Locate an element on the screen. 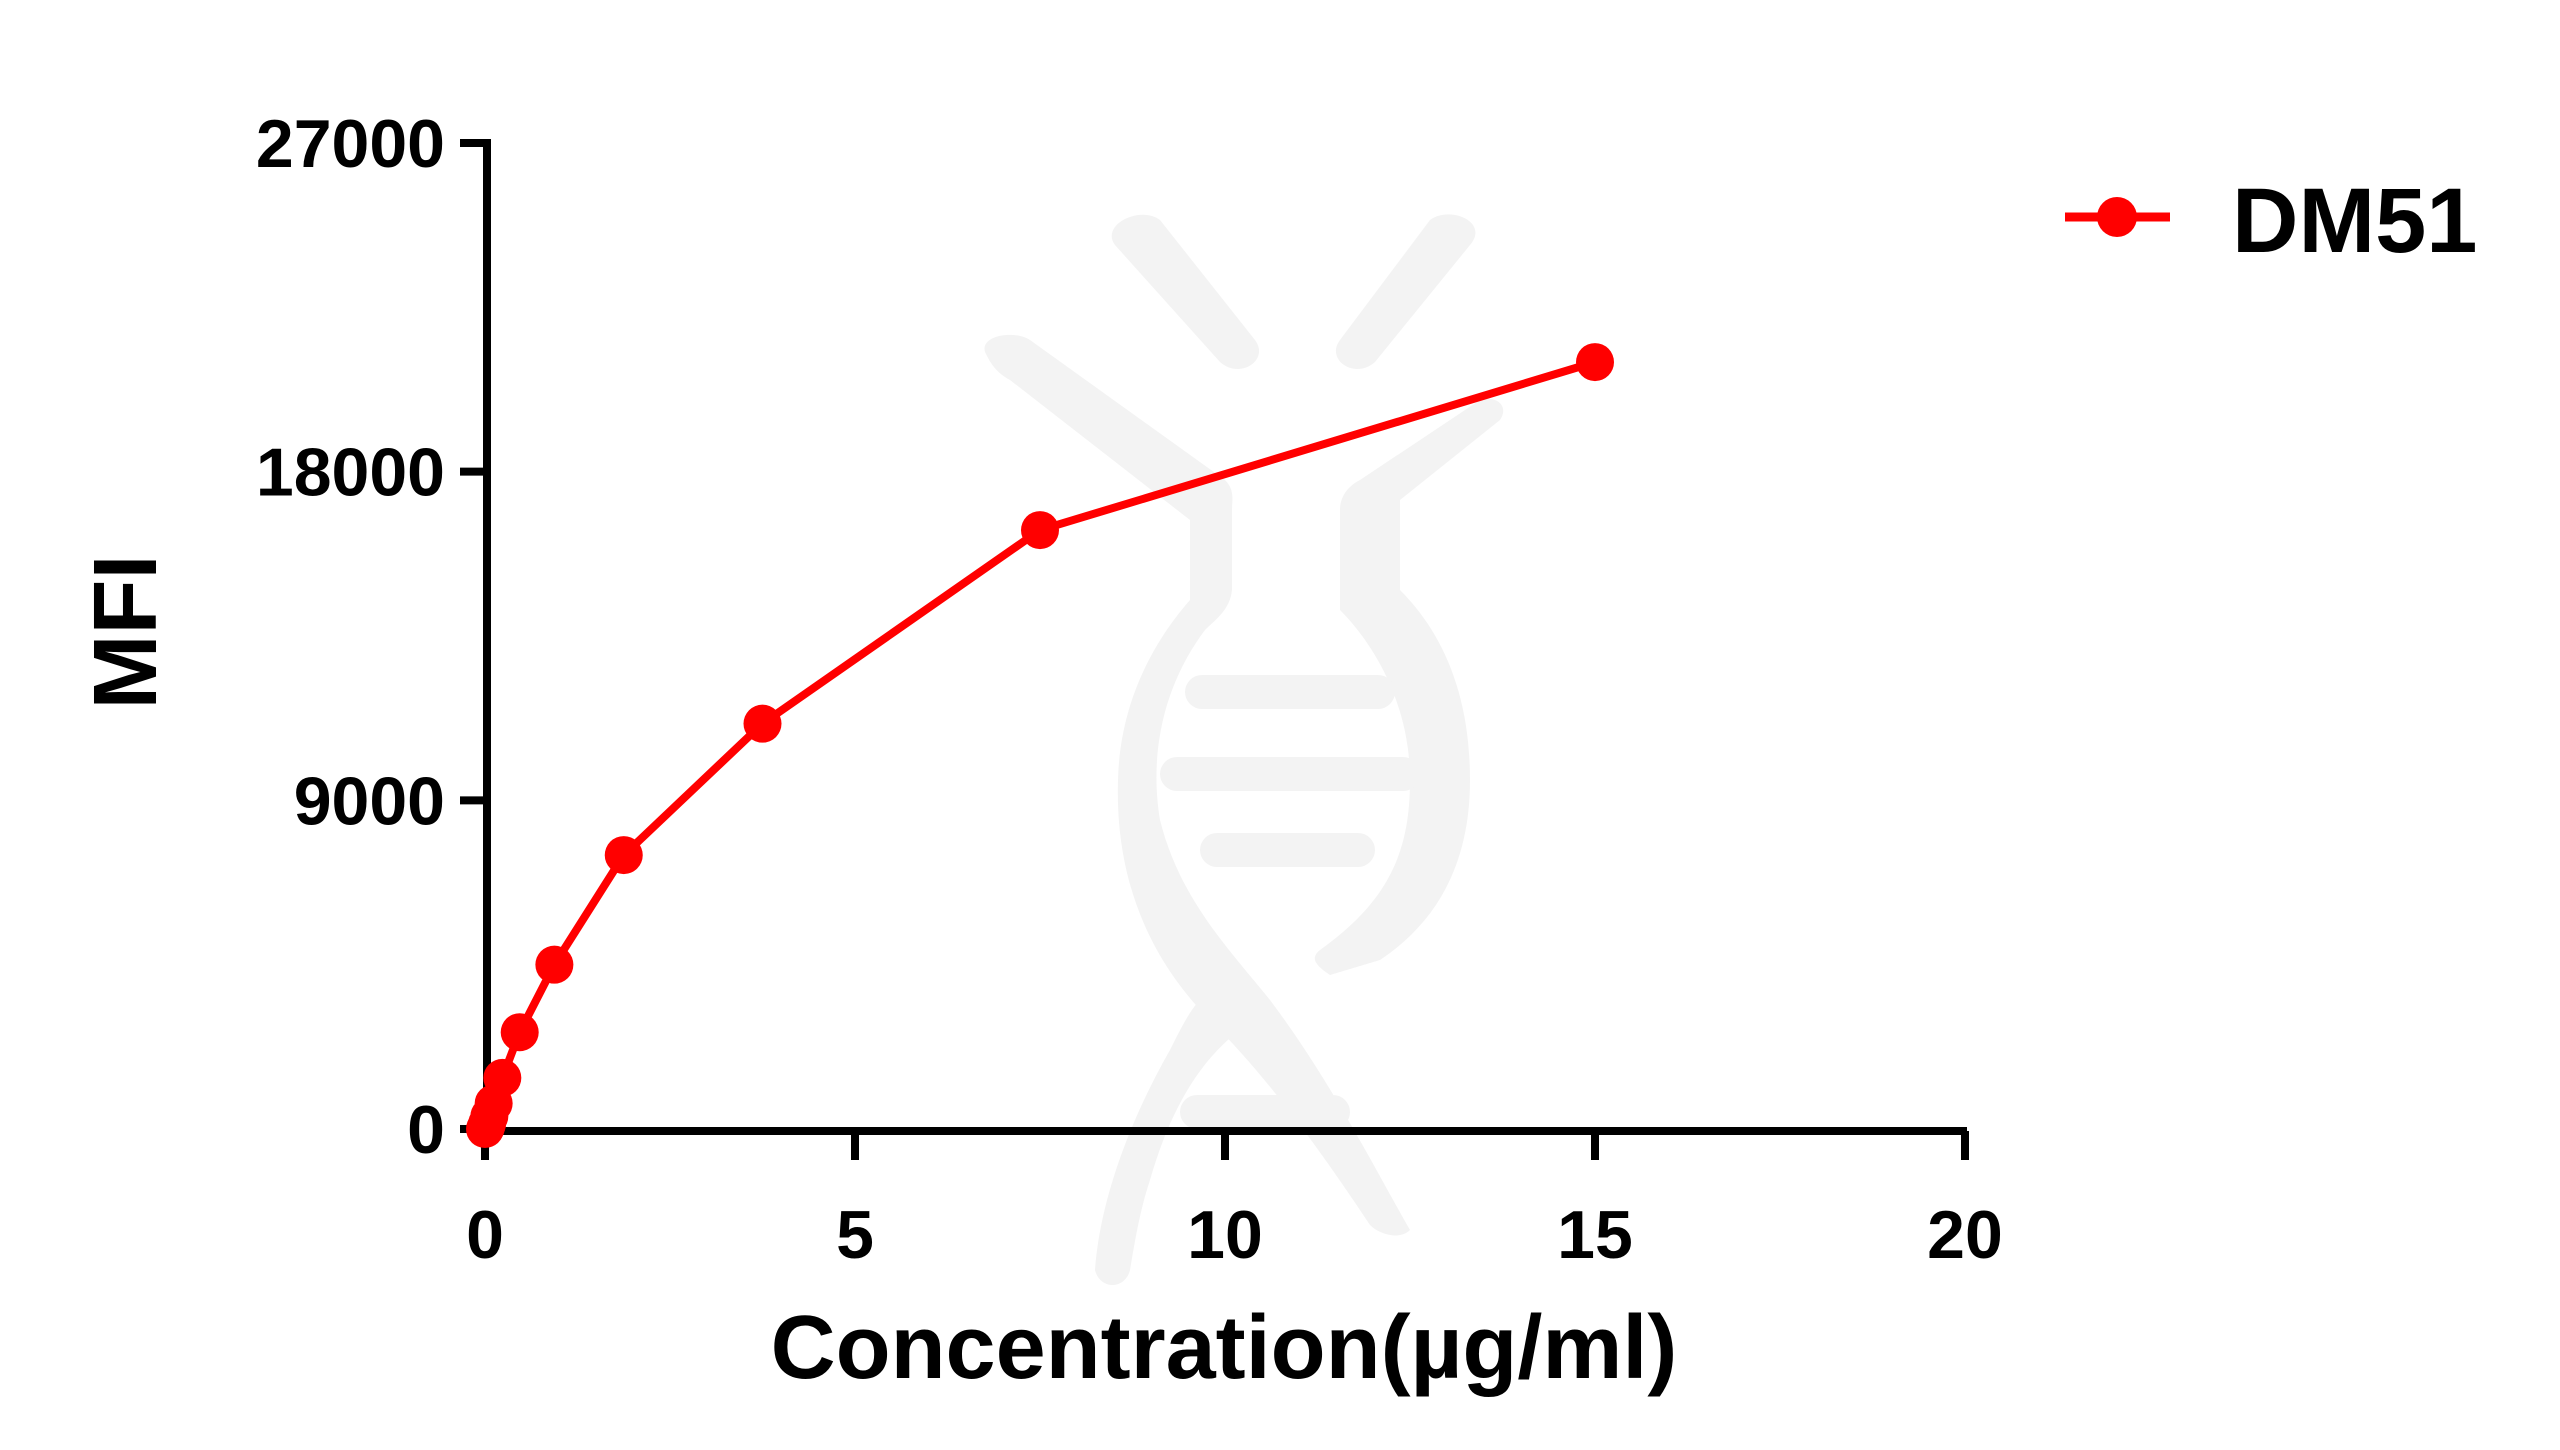  x-tick-label: 15 is located at coordinates (1595, 1235).